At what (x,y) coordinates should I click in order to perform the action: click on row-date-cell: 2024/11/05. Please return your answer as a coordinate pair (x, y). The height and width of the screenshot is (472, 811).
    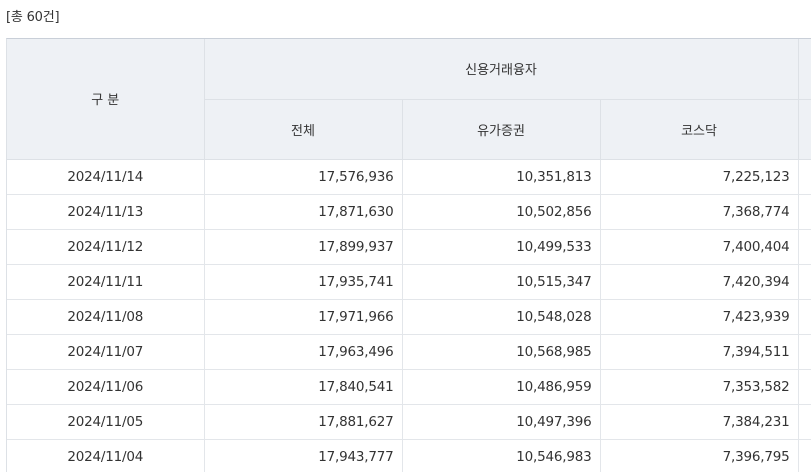
    Looking at the image, I should click on (106, 422).